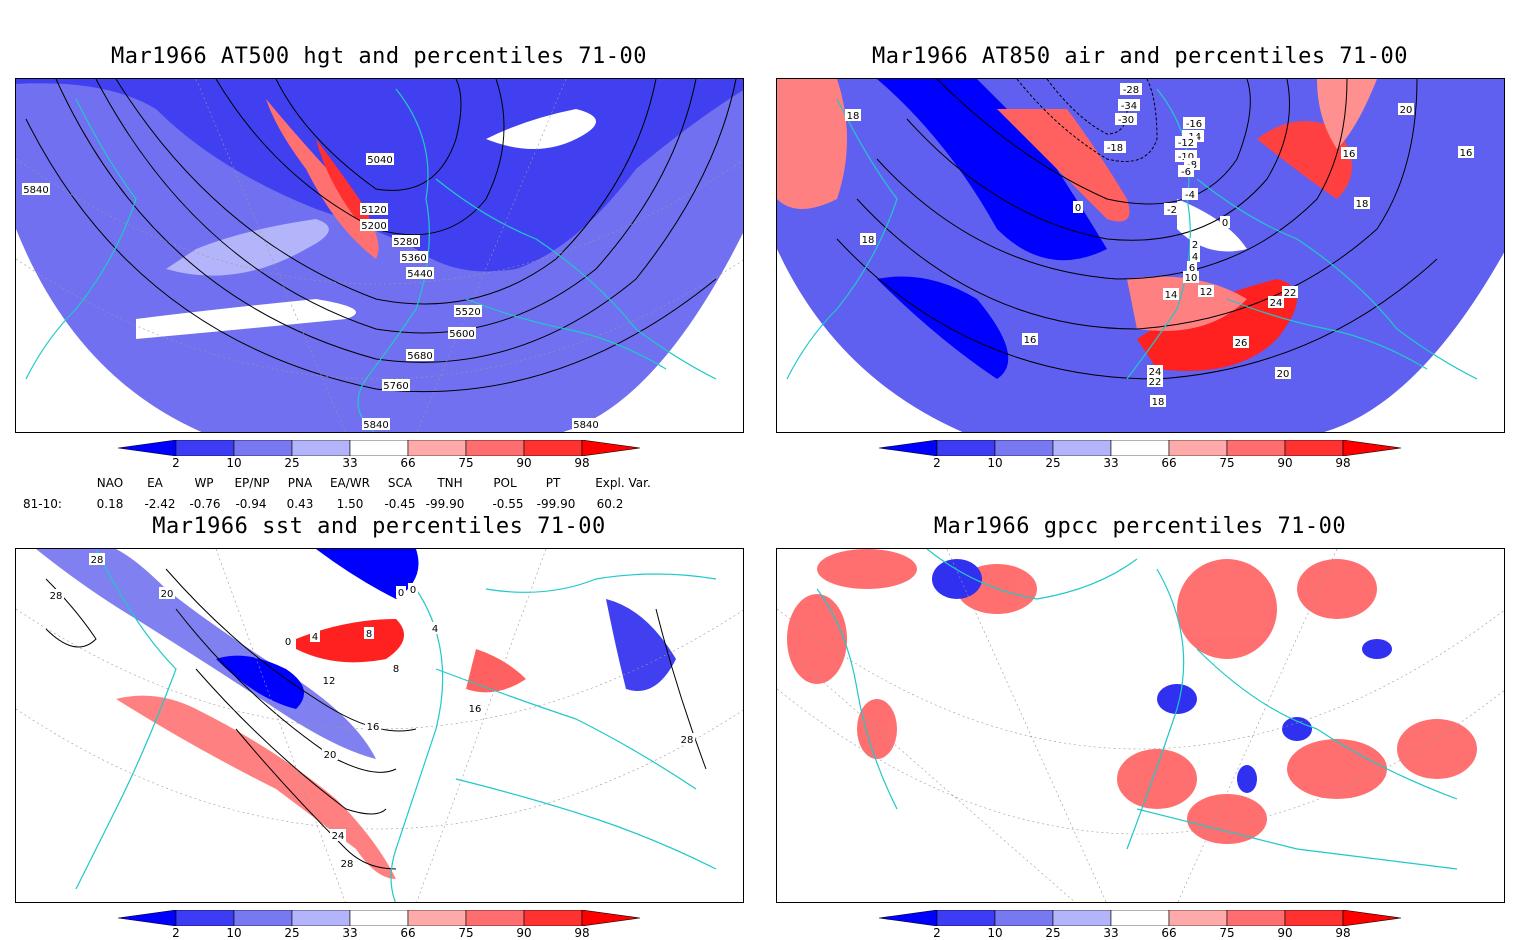 The height and width of the screenshot is (940, 1520). I want to click on index-header: EP/NP, so click(252, 483).